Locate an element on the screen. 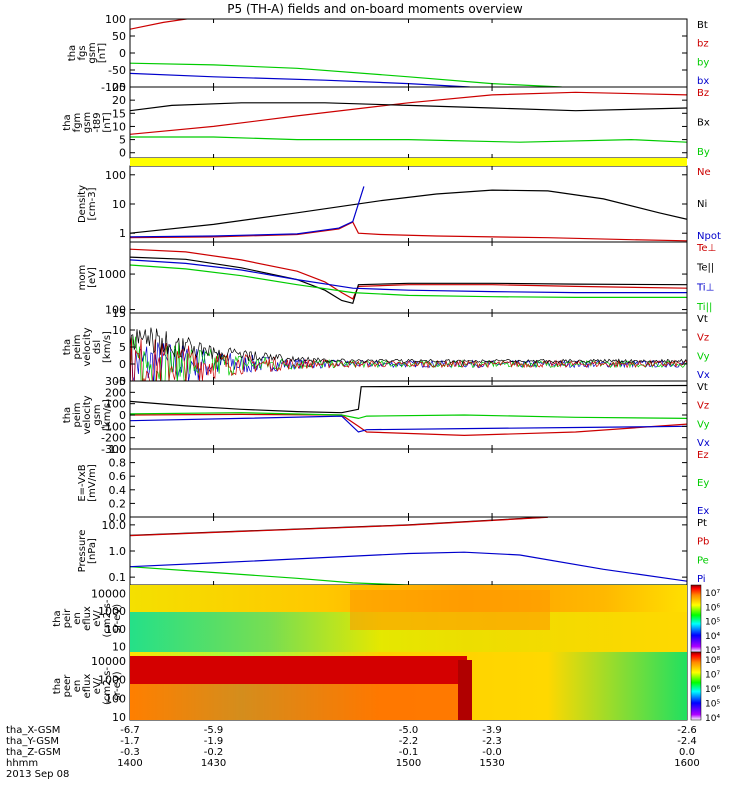 Image resolution: width=750 pixels, height=800 pixels. mom-ylabel: [eV] is located at coordinates (92, 277).